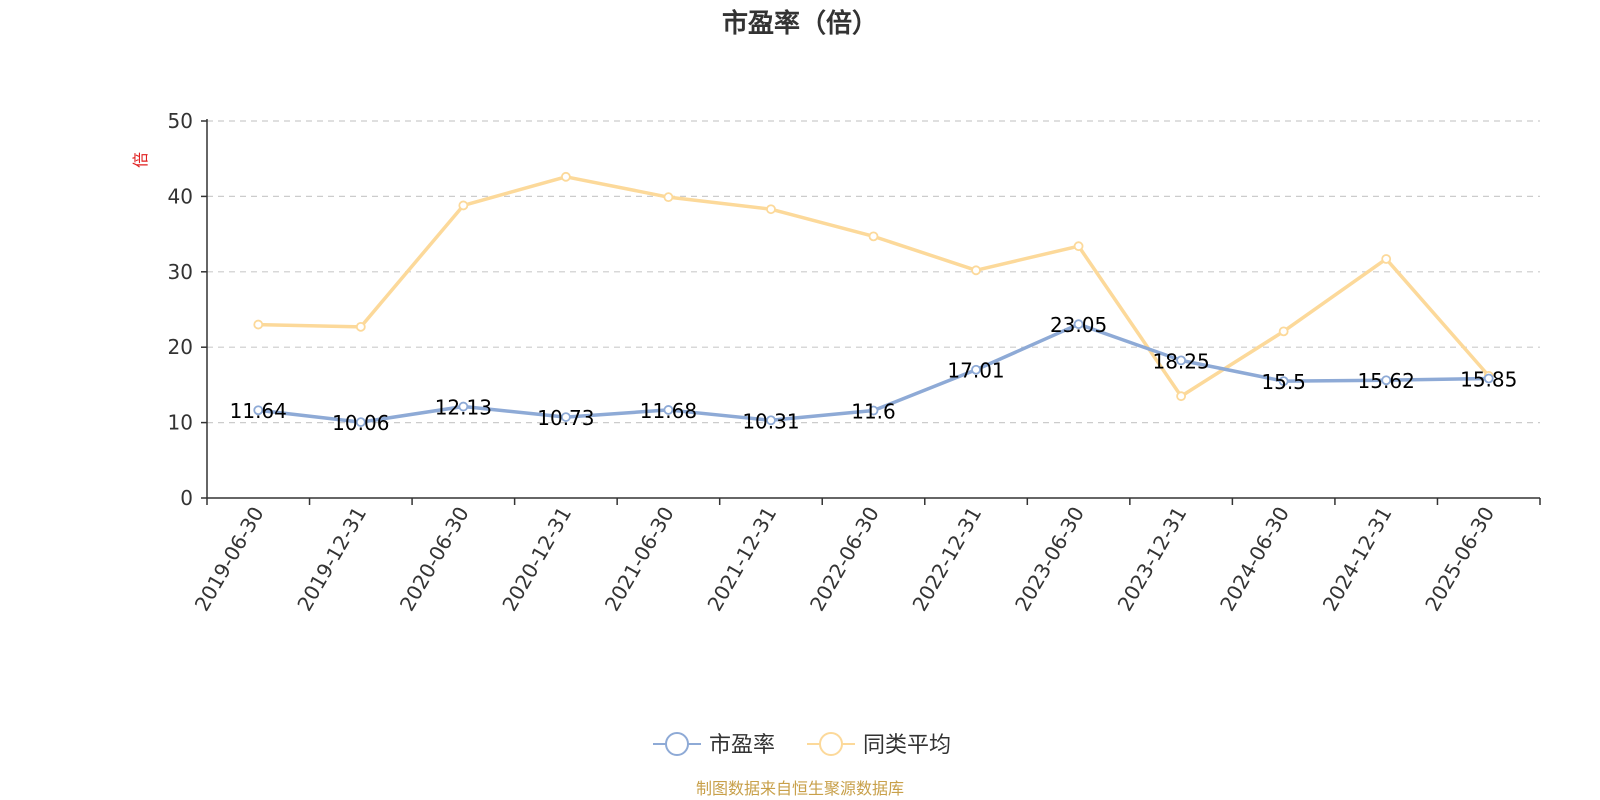  I want to click on data-label: 10.06, so click(360, 423).